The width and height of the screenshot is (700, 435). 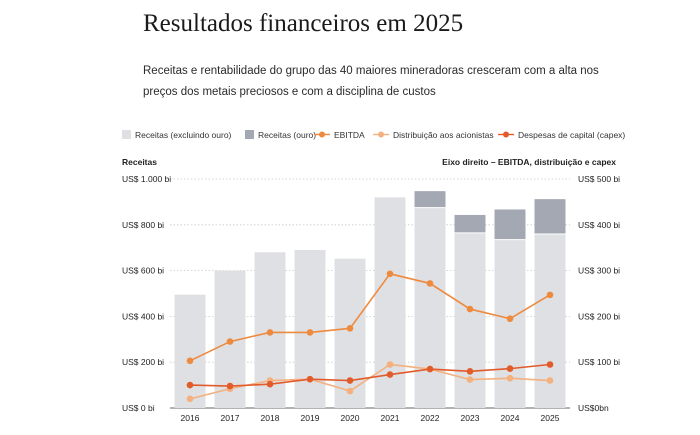 I want to click on legend-item-capex: Despesas de capital (capex), so click(x=561, y=135).